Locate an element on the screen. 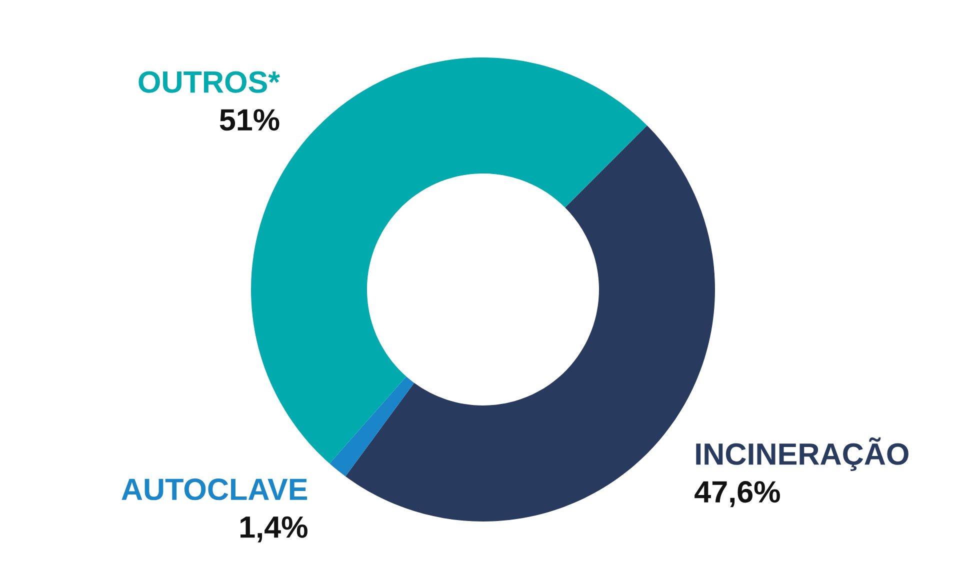 The height and width of the screenshot is (579, 966). slice-label: AUTOCLAVE is located at coordinates (215, 489).